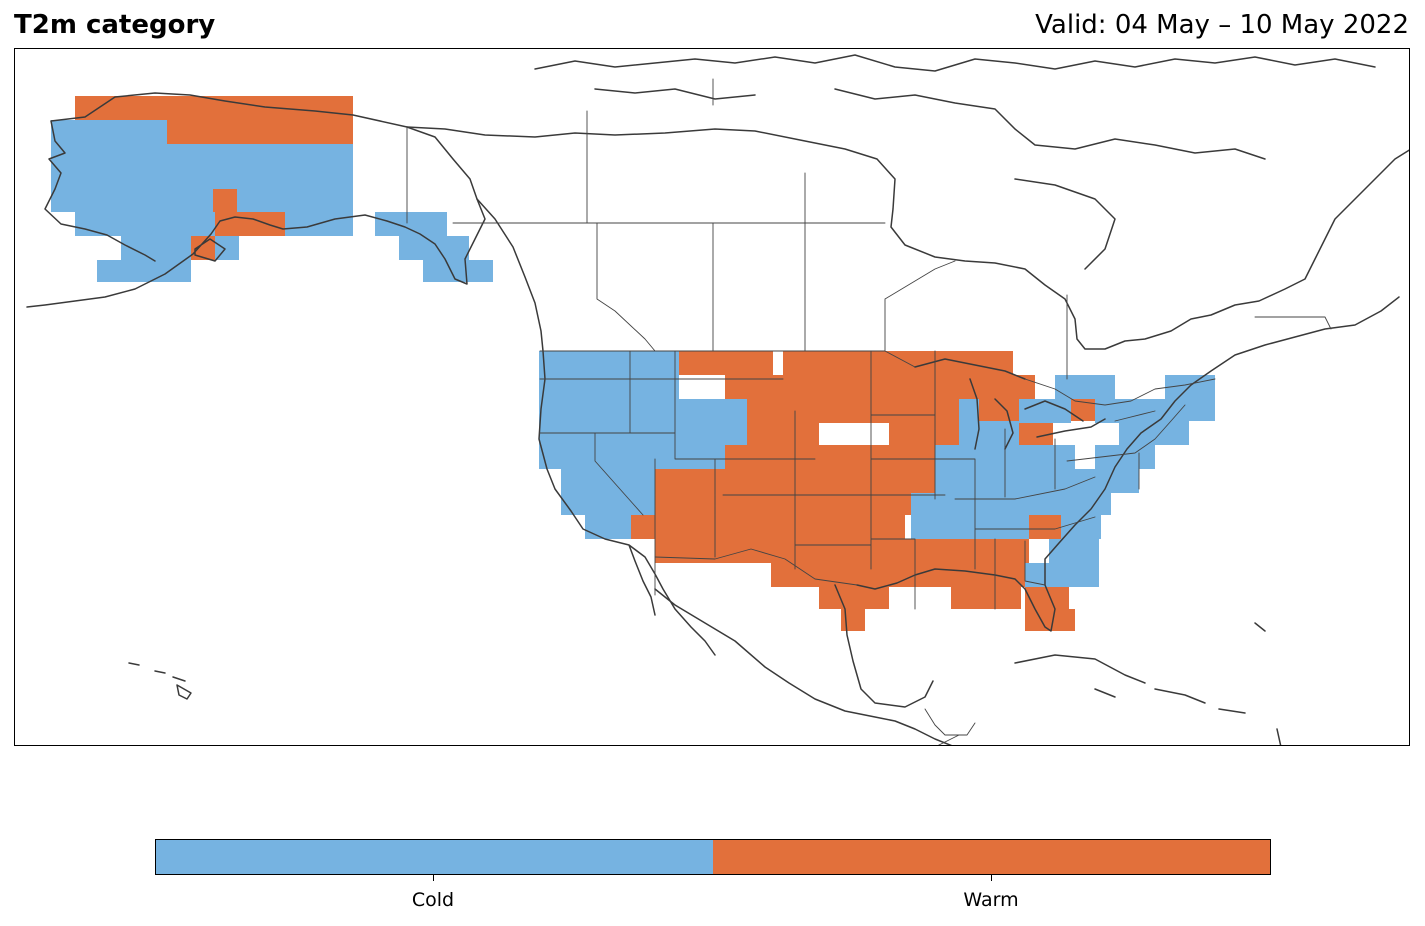 The image size is (1425, 926). Describe the element at coordinates (434, 857) in the screenshot. I see `colorbar-segment-cold` at that location.